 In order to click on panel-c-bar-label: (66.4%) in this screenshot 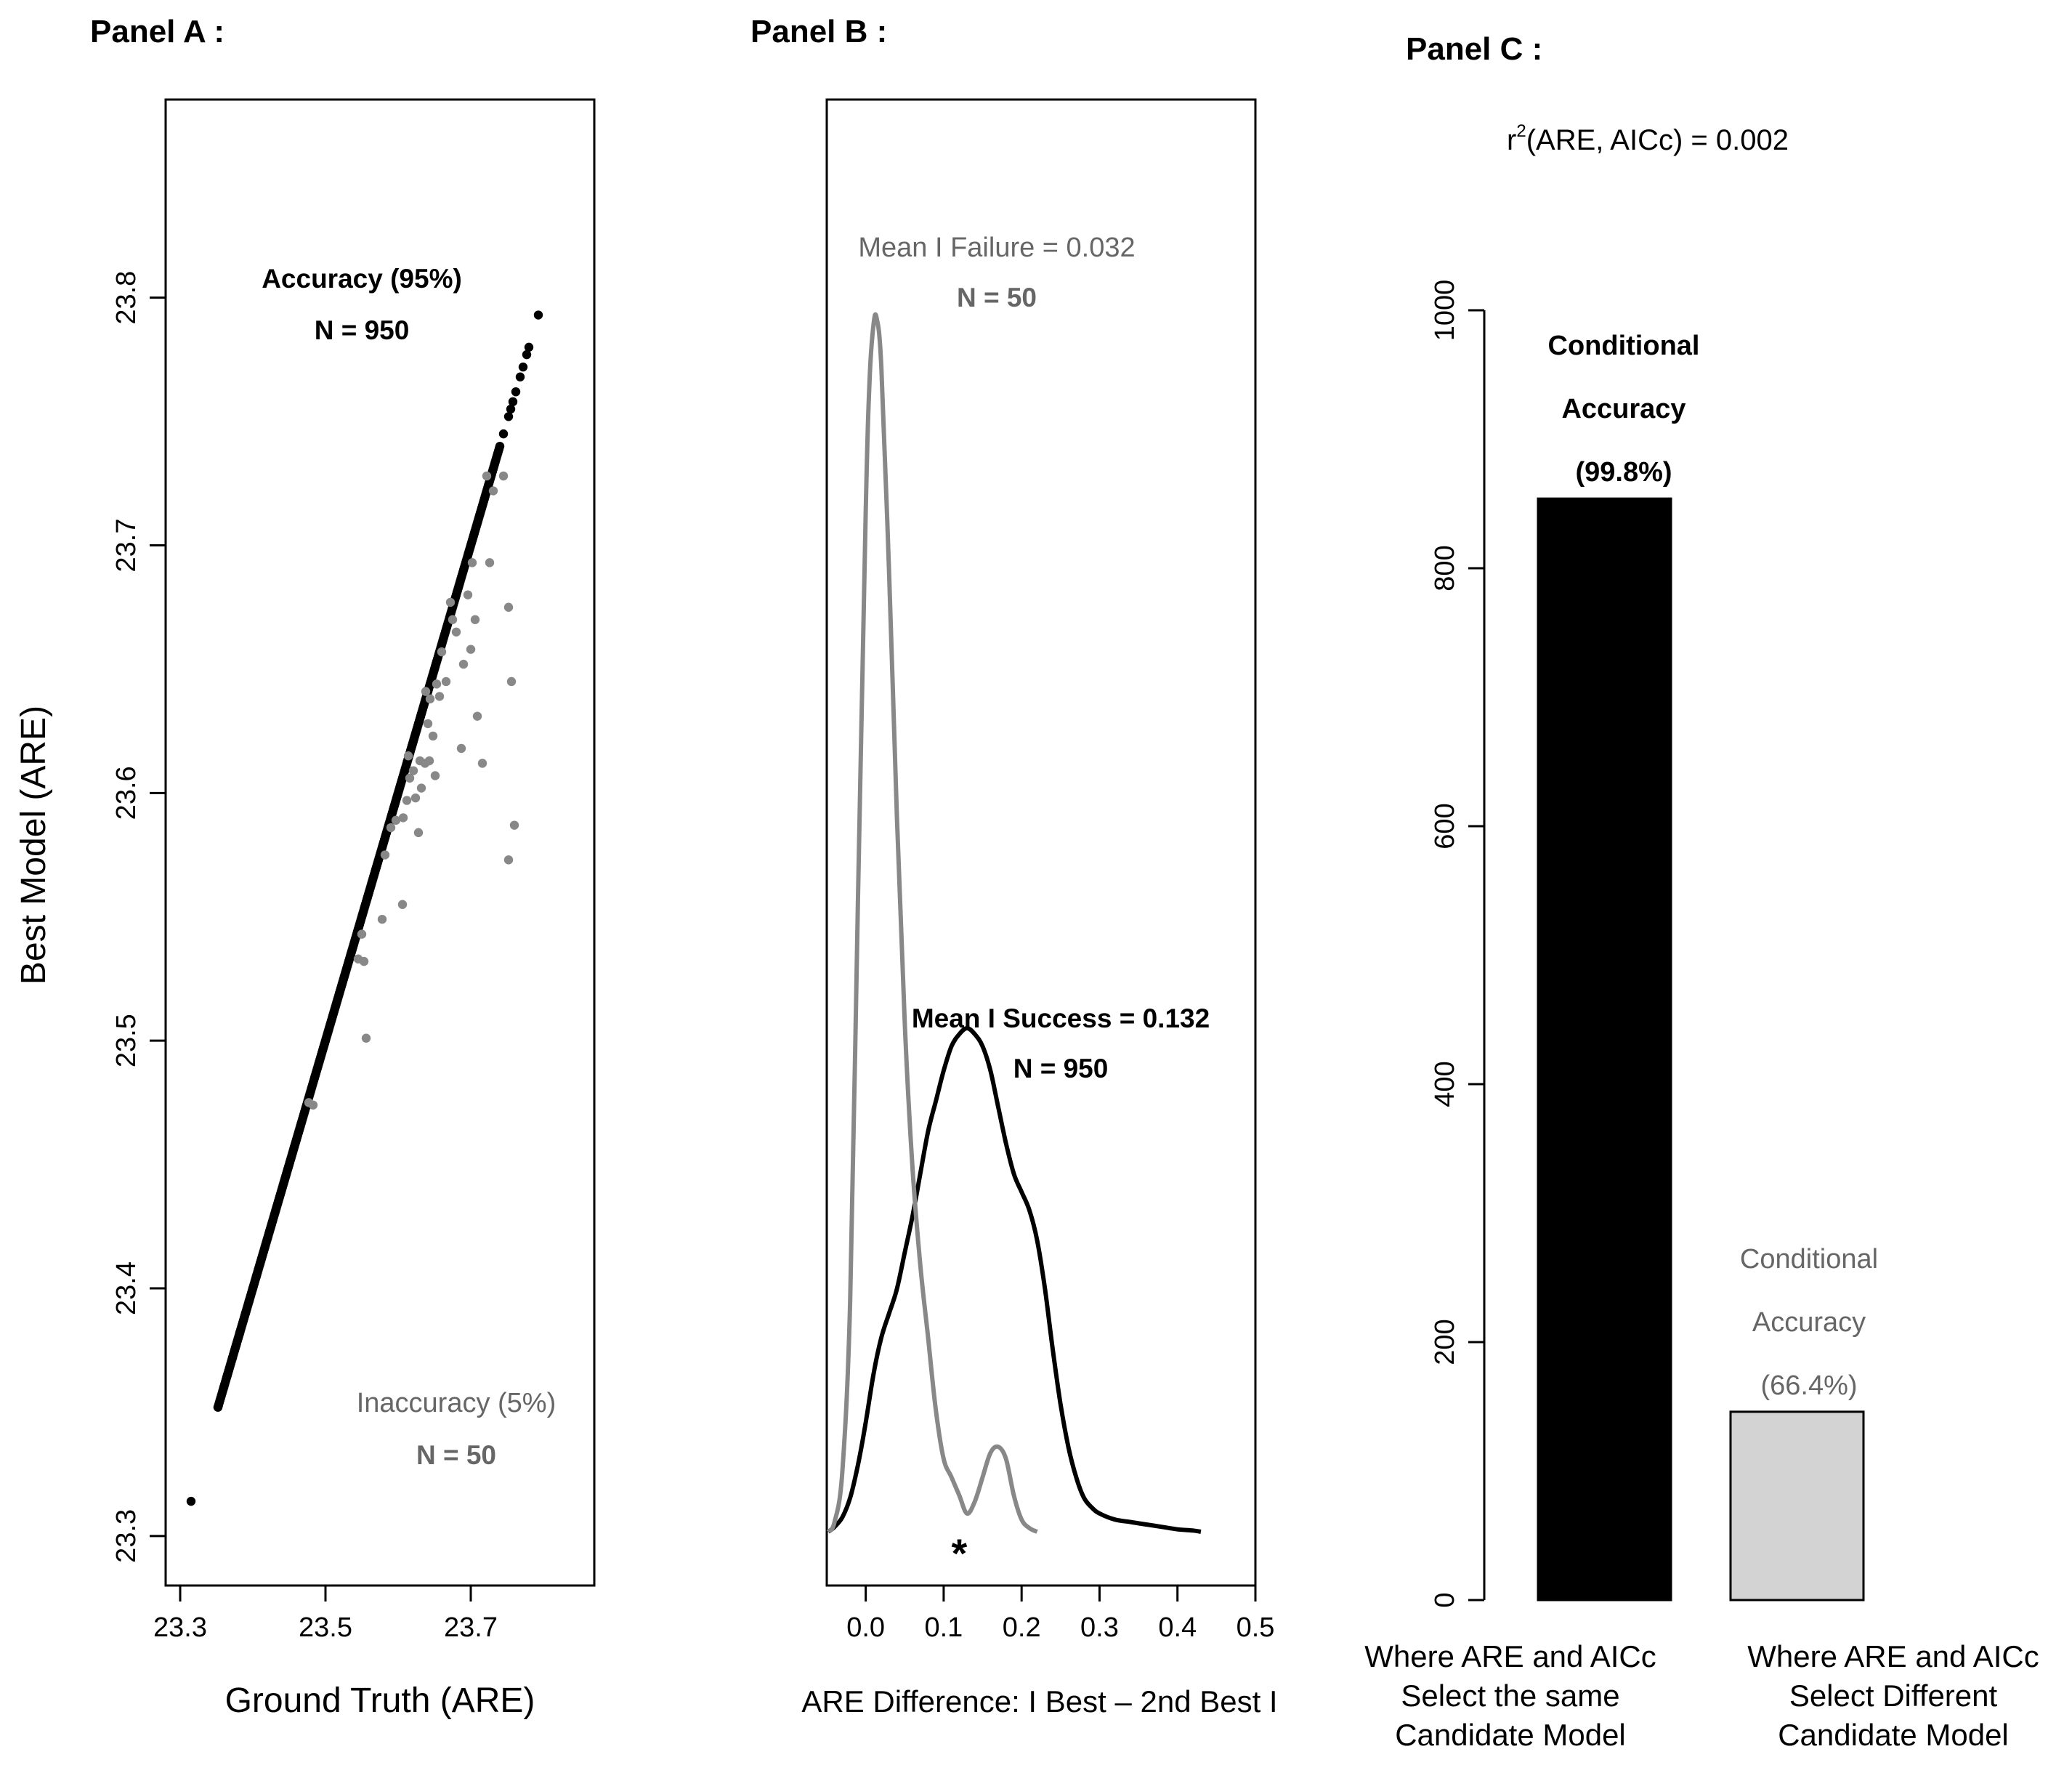, I will do `click(1809, 1385)`.